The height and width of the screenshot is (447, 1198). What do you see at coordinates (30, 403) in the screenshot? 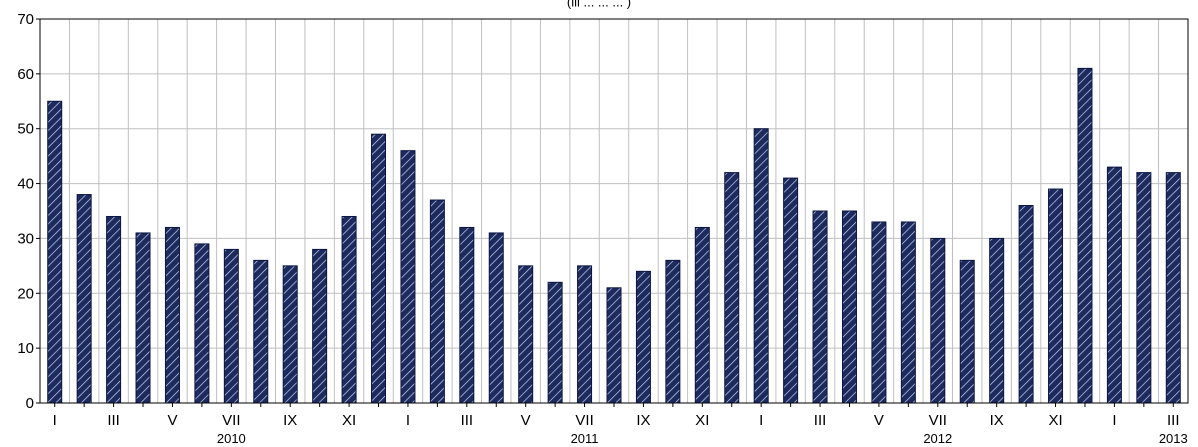
I see `y-tick-label: 0` at bounding box center [30, 403].